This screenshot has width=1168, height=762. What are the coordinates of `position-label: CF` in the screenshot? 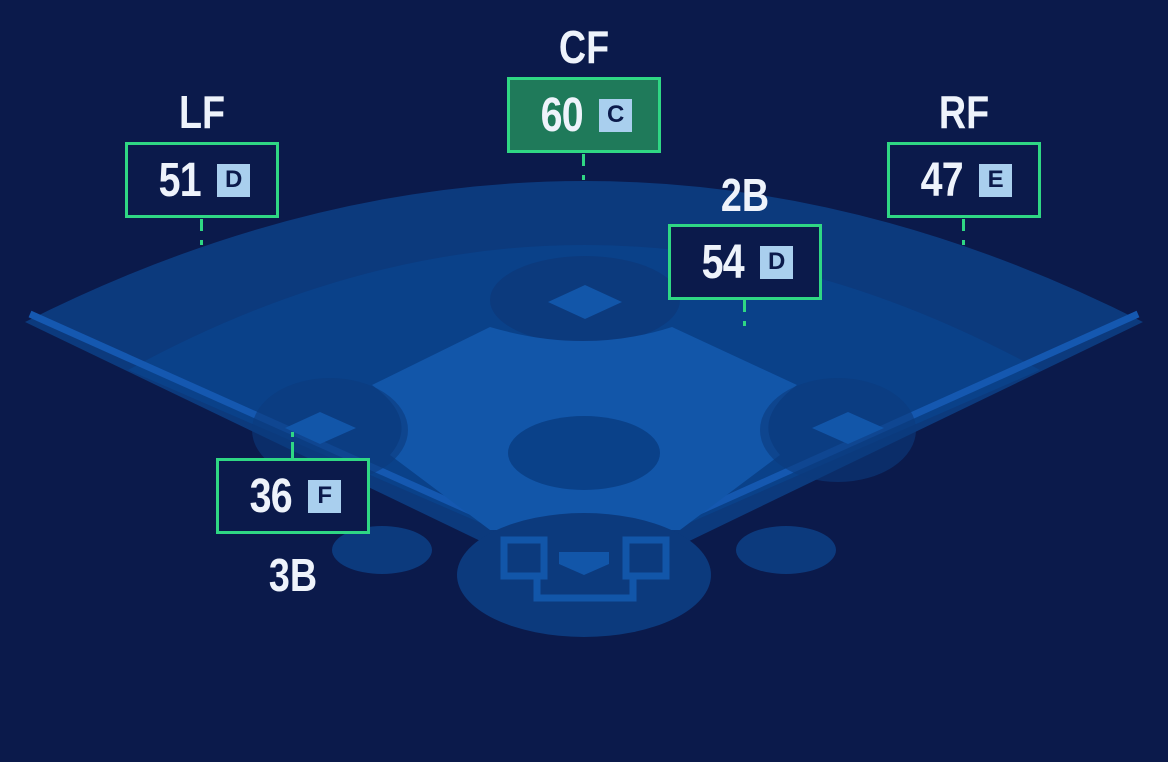 It's located at (584, 47).